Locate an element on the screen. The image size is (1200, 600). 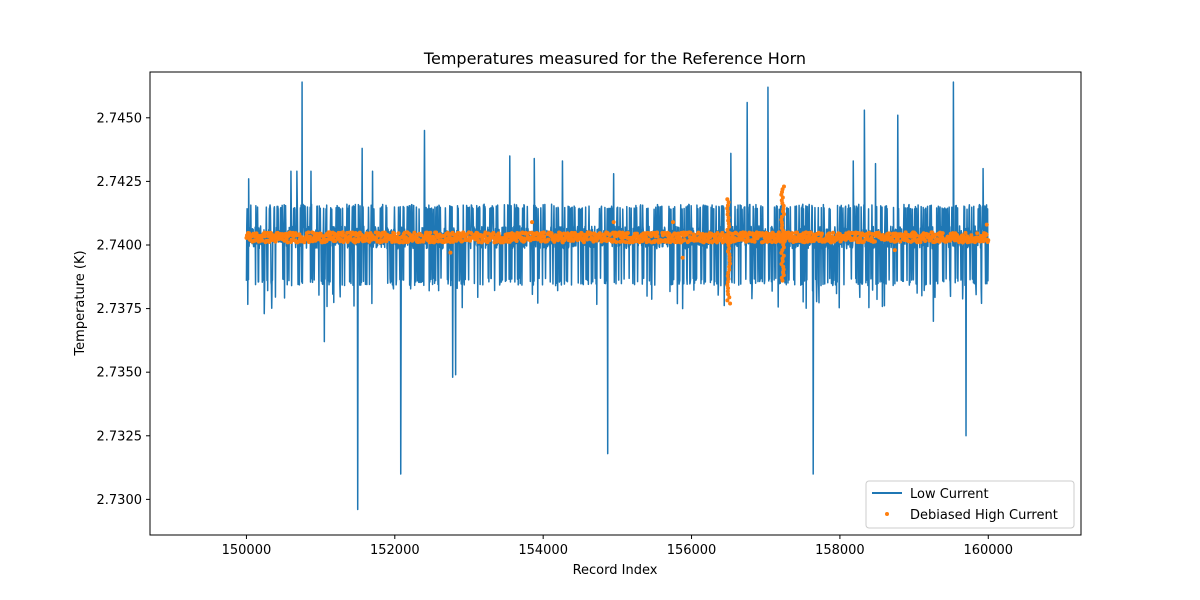
y-axis-label: Temperature (K) is located at coordinates (80, 303).